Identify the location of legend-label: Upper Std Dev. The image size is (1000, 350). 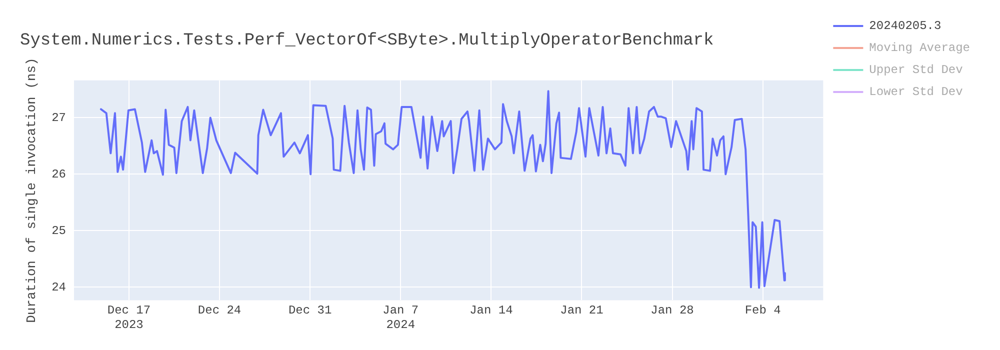
(916, 70).